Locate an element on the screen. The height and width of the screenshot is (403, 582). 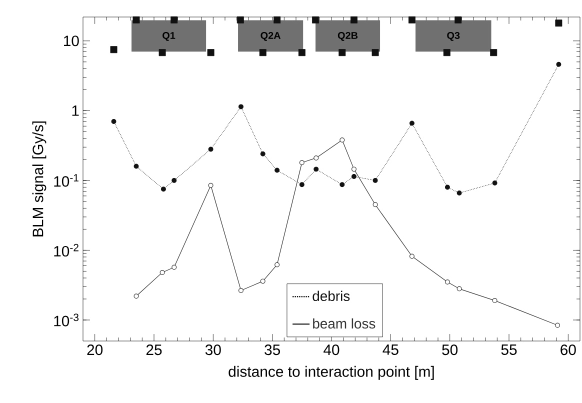
y-tick-label: 10 is located at coordinates (71, 41).